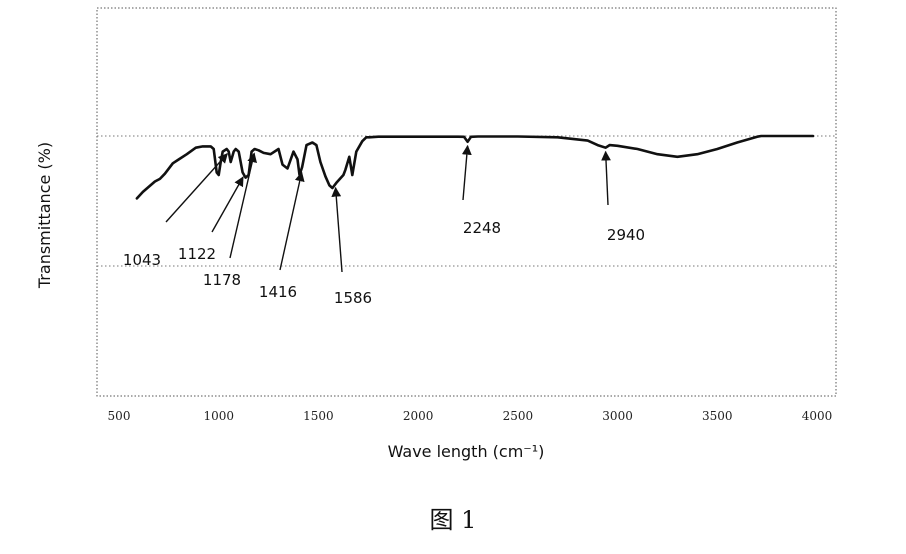  Describe the element at coordinates (466, 451) in the screenshot. I see `x-axis-label: Wave length (cm⁻¹)` at that location.